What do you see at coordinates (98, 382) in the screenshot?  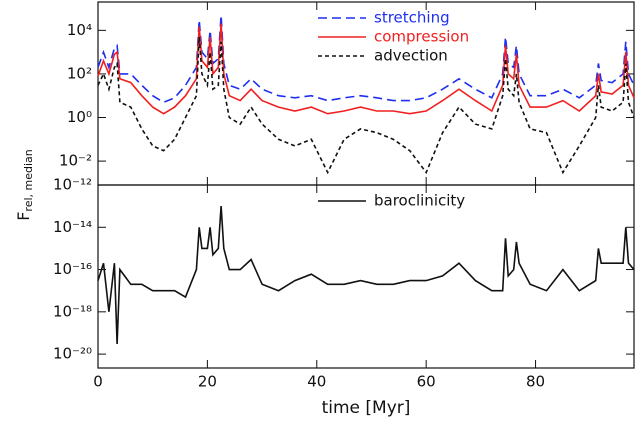 I see `x-tick-label: 0` at bounding box center [98, 382].